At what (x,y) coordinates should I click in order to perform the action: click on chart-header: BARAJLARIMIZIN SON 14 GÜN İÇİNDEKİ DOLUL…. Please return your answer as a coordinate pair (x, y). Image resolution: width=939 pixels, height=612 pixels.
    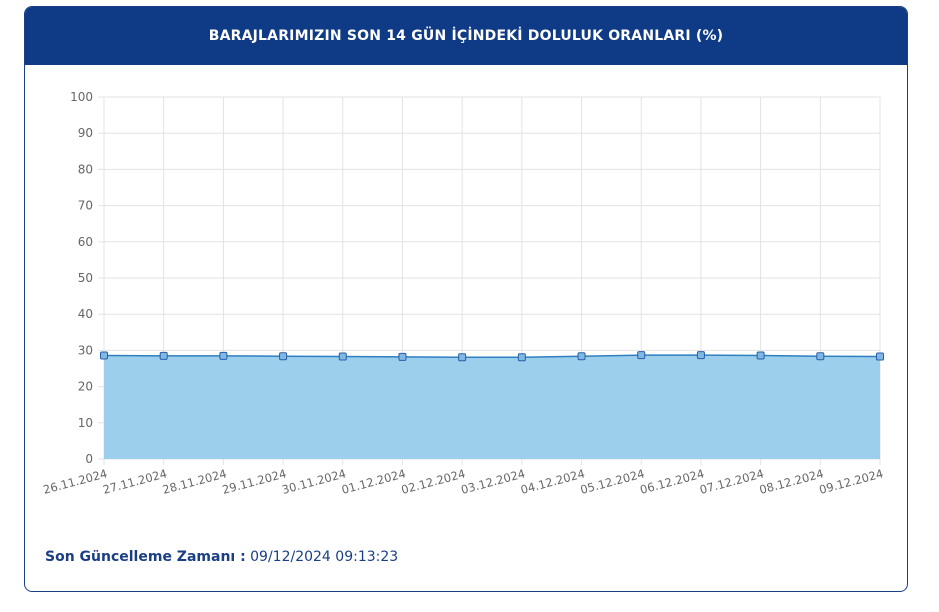
    Looking at the image, I should click on (466, 36).